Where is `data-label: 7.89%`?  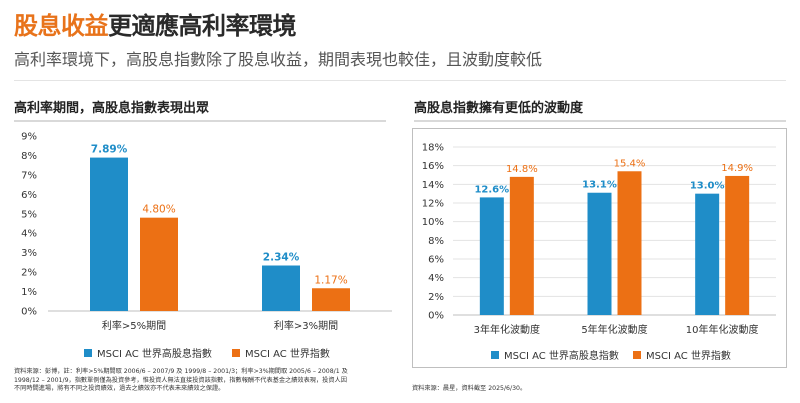
data-label: 7.89% is located at coordinates (109, 150).